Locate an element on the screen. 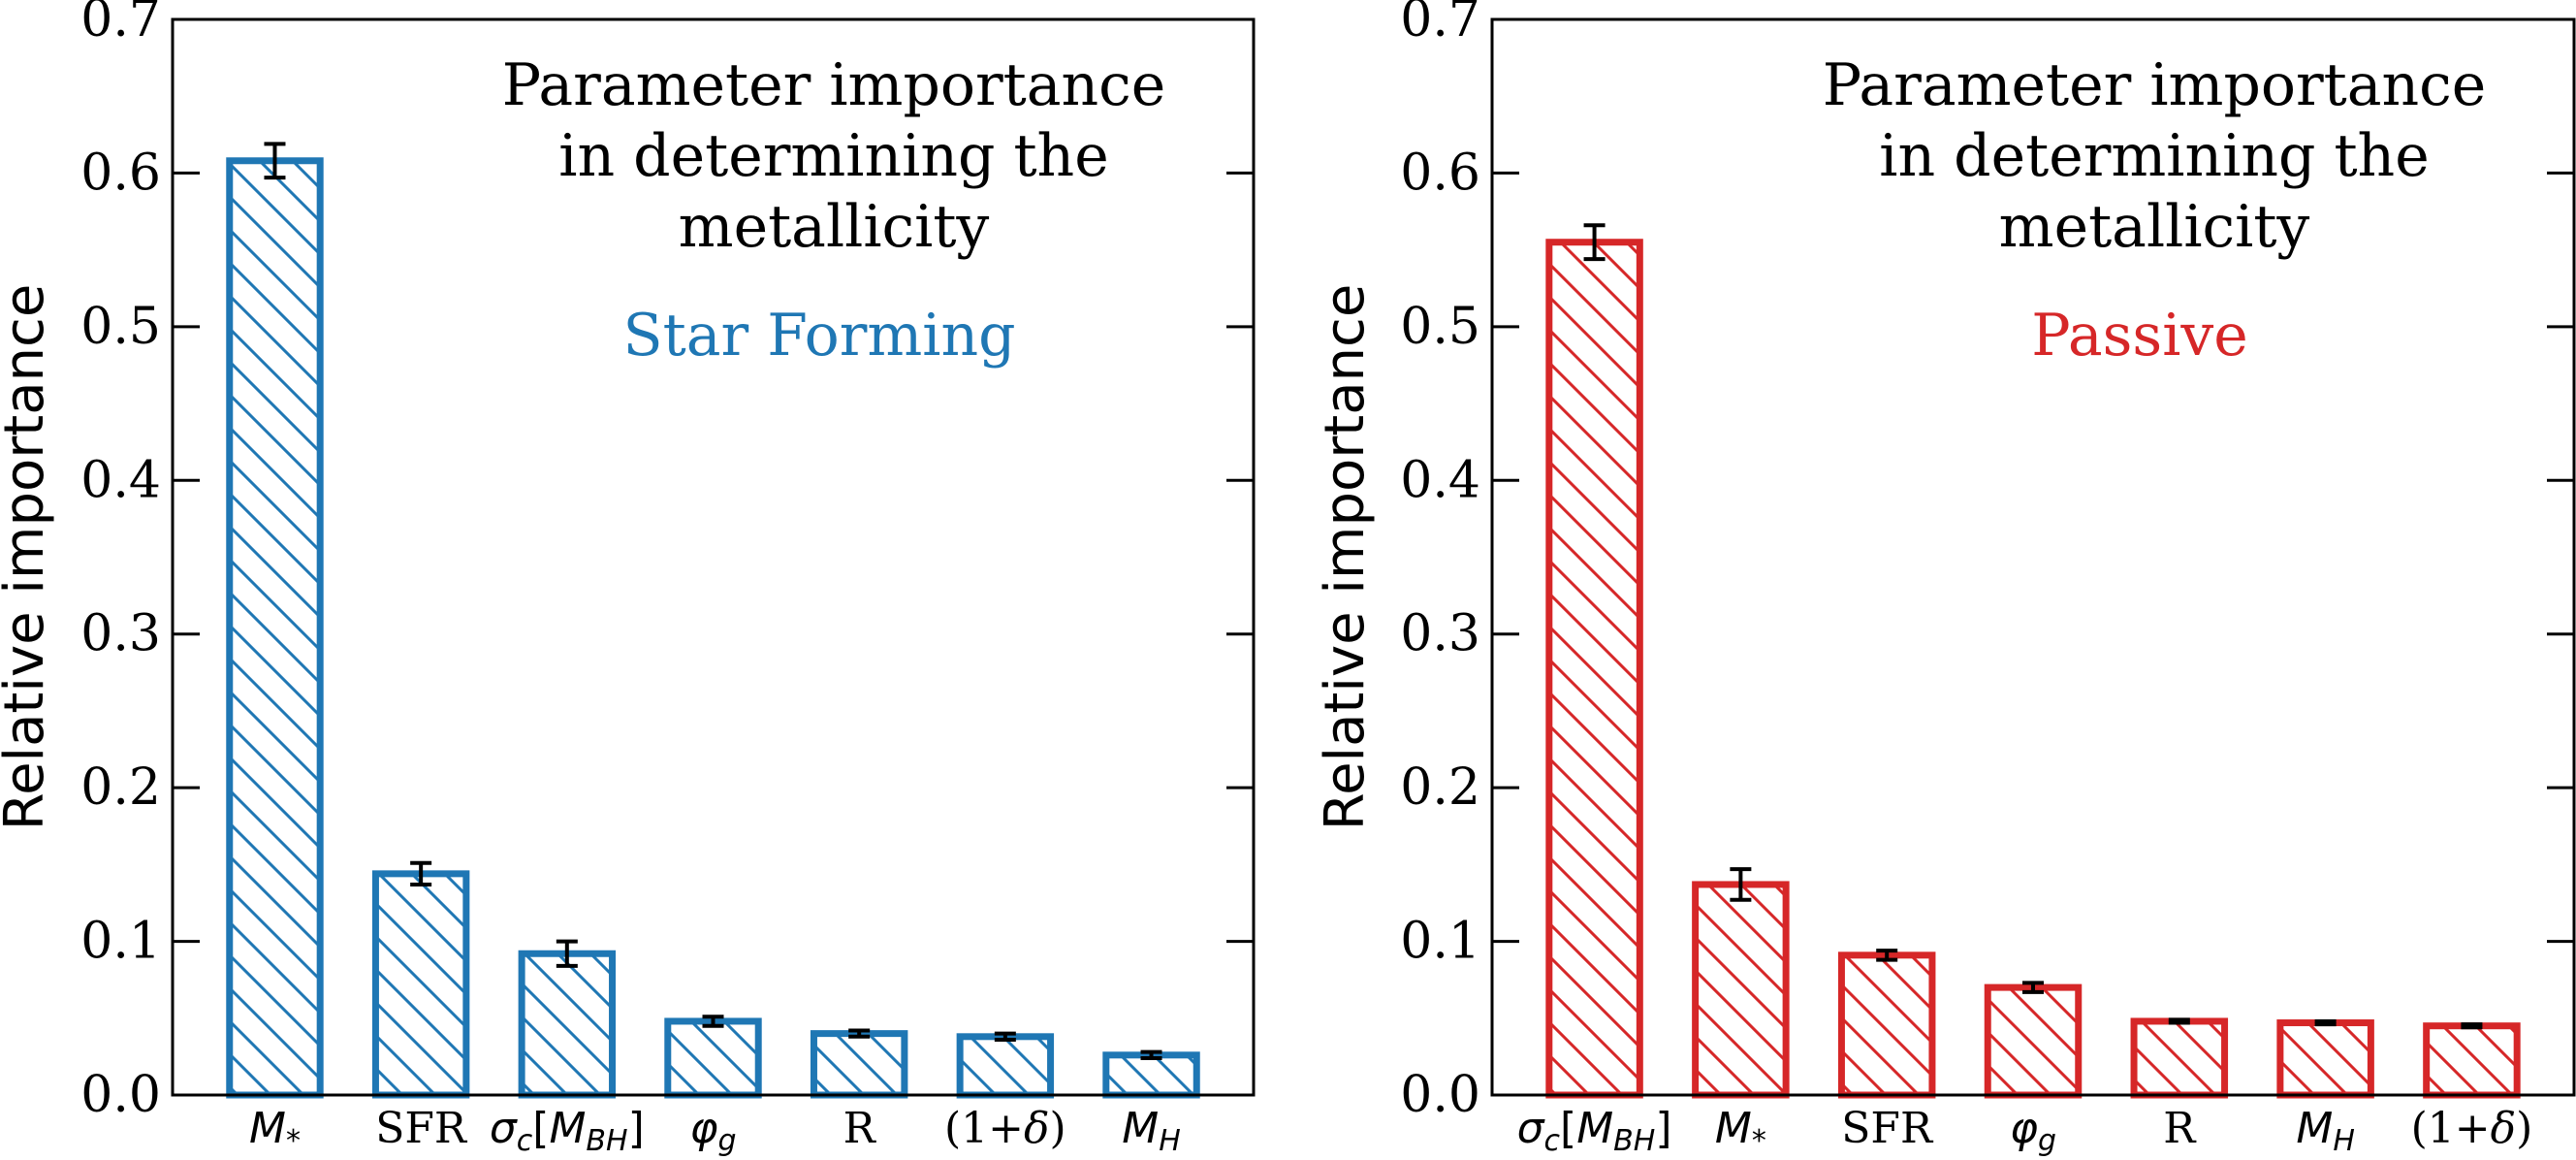 The image size is (2576, 1160). x-tick-label-2-7: (1+δ) is located at coordinates (2472, 1128).